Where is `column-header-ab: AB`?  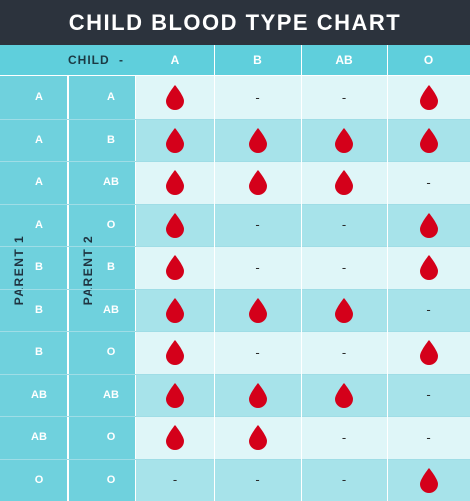
column-header-ab: AB is located at coordinates (344, 60).